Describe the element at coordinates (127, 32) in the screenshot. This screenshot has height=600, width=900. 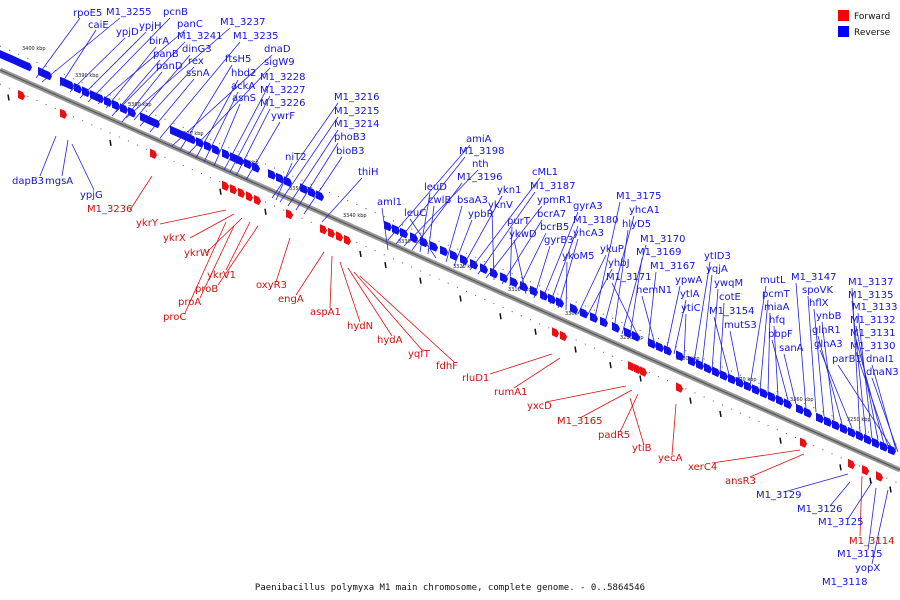
I see `gene-label: ypjD` at that location.